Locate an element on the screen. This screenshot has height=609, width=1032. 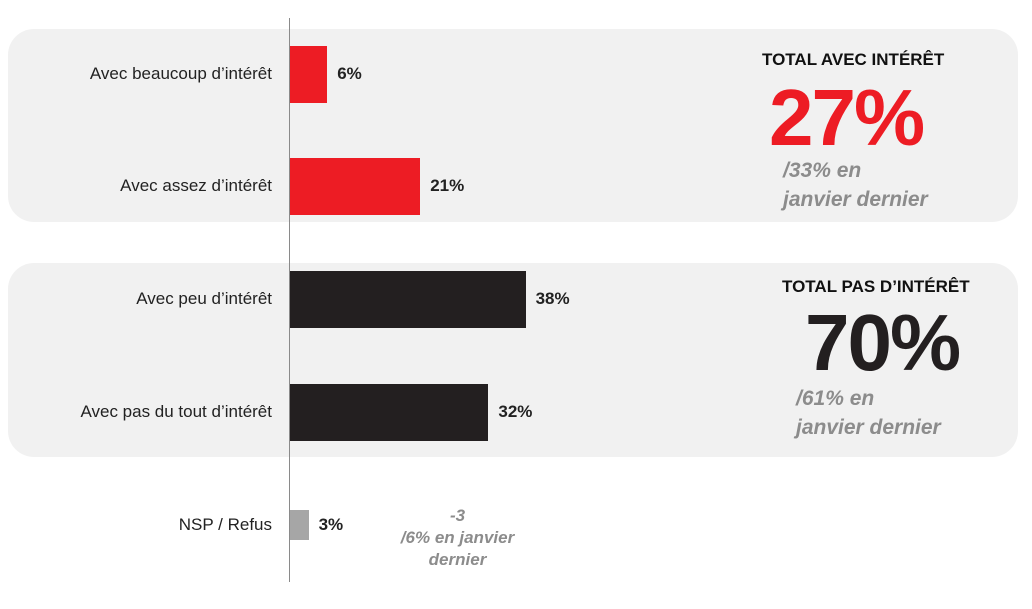
chart-axis-line is located at coordinates (289, 300).